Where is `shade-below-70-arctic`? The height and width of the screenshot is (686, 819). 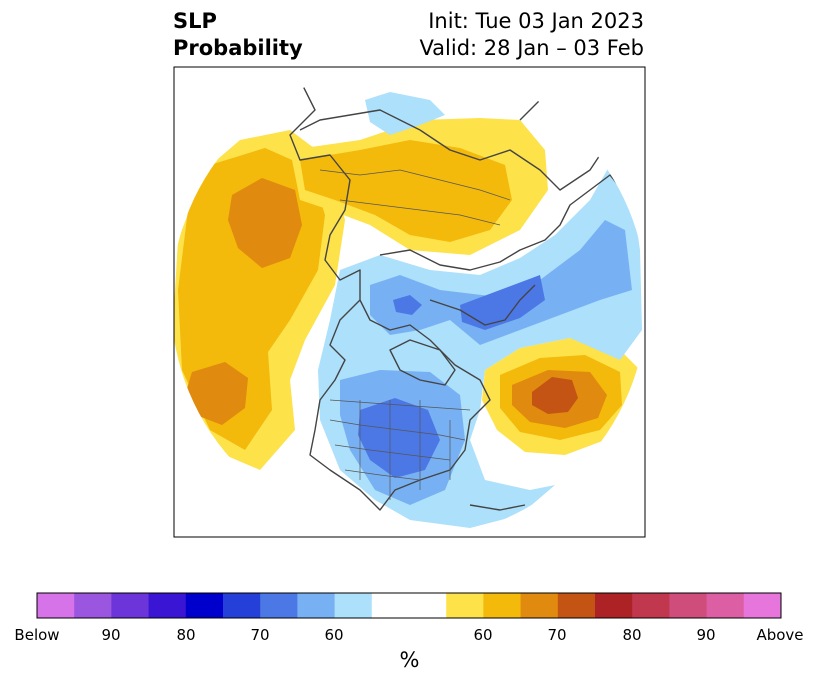 shade-below-70-arctic is located at coordinates (501, 282).